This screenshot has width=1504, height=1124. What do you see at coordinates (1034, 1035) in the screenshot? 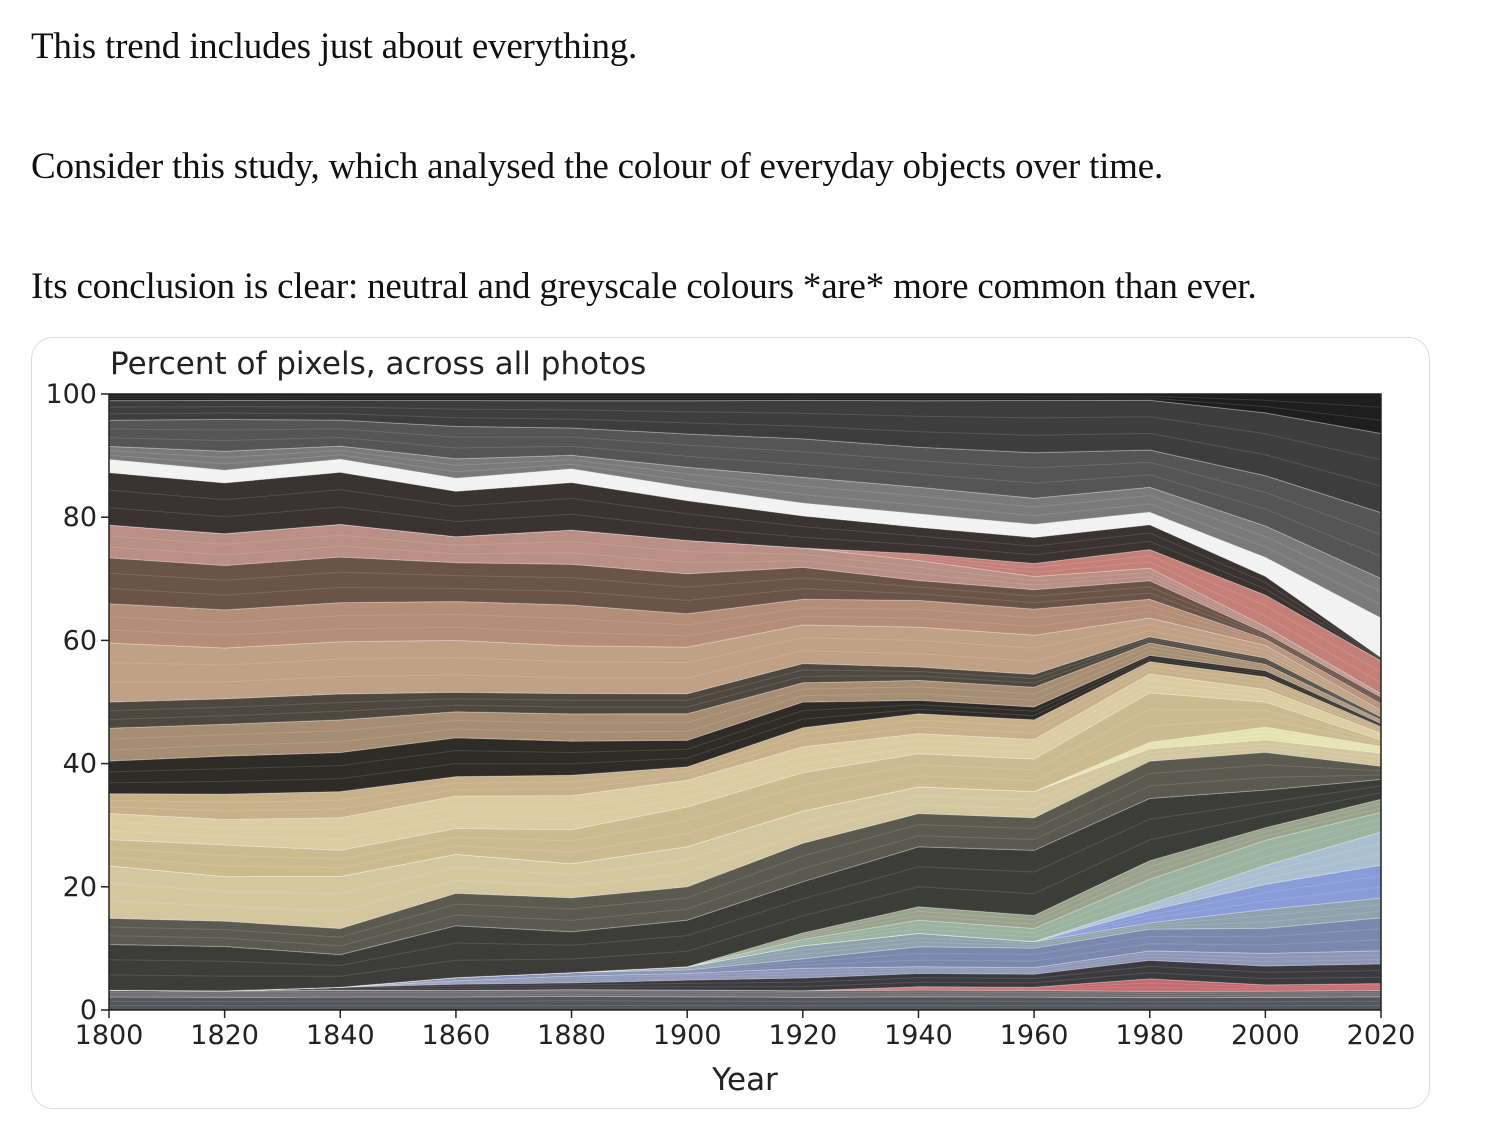
I see `x-tick-label: 1960` at bounding box center [1034, 1035].